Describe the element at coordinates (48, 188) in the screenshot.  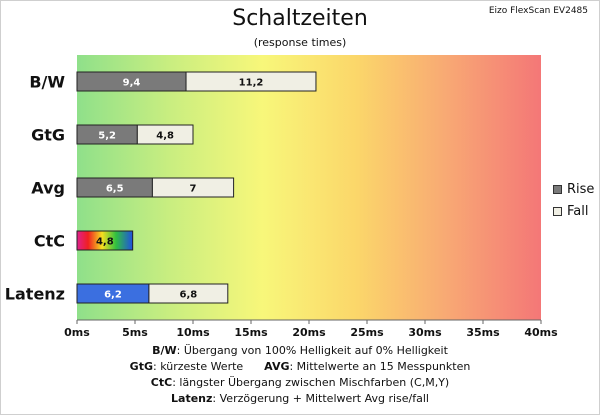
I see `category-label: Avg` at that location.